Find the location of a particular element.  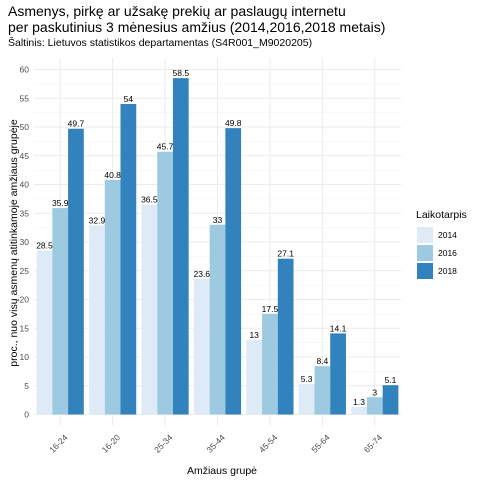

x-tick-label: 65-74 is located at coordinates (373, 443).